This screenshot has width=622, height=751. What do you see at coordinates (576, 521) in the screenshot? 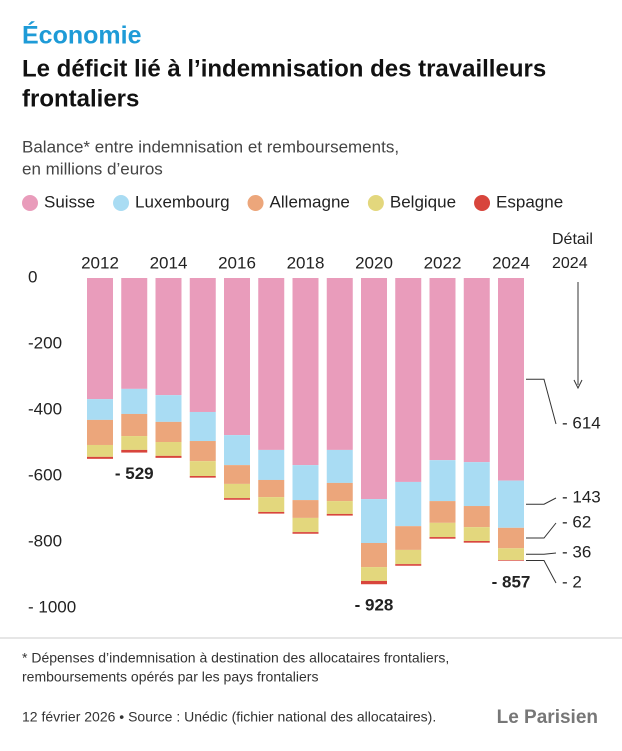
I see `detail-label: - 62` at bounding box center [576, 521].